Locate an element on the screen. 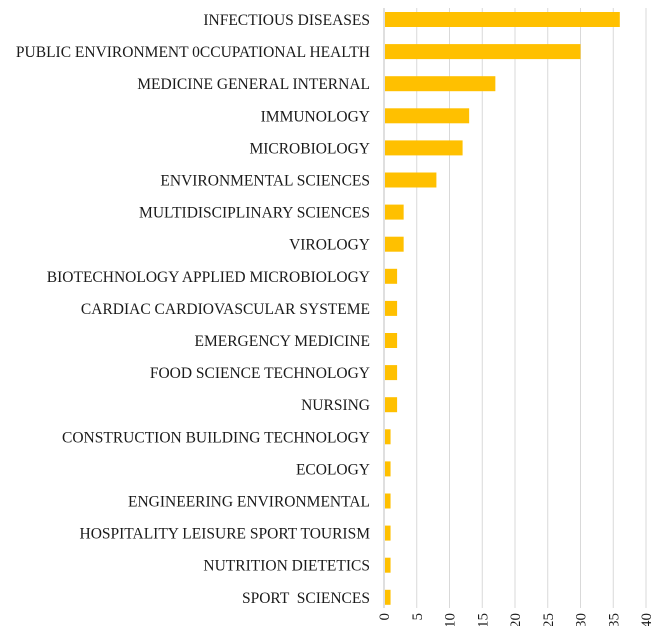  x-tick-label: 40 is located at coordinates (647, 619).